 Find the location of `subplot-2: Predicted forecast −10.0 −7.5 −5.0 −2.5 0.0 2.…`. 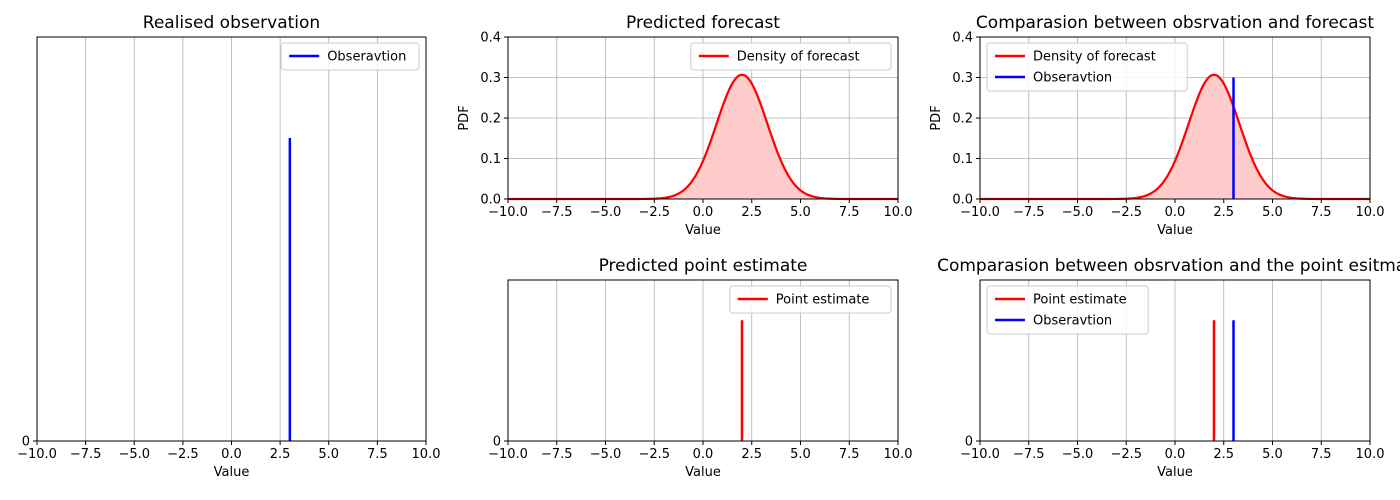

subplot-2: Predicted forecast −10.0 −7.5 −5.0 −2.5 0.0 2.… is located at coordinates (684, 125).